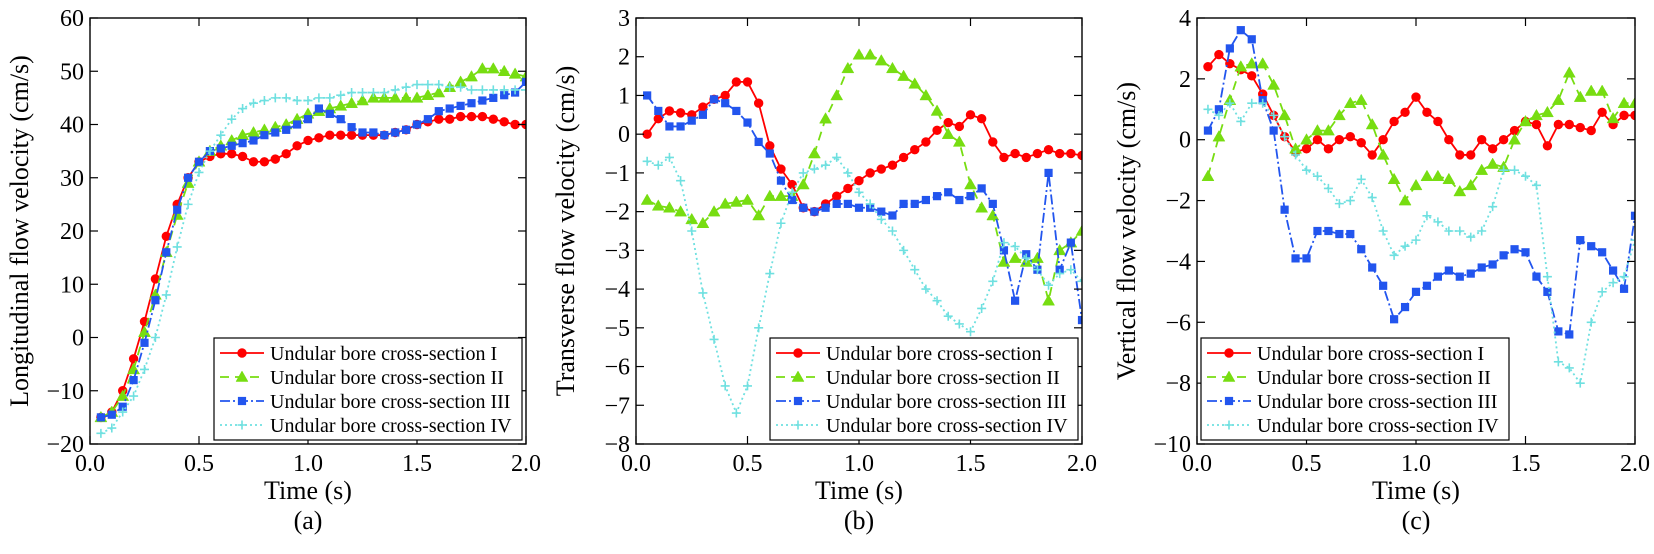 Image resolution: width=1654 pixels, height=554 pixels. What do you see at coordinates (624, 19) in the screenshot?
I see `y-tick-label: 3` at bounding box center [624, 19].